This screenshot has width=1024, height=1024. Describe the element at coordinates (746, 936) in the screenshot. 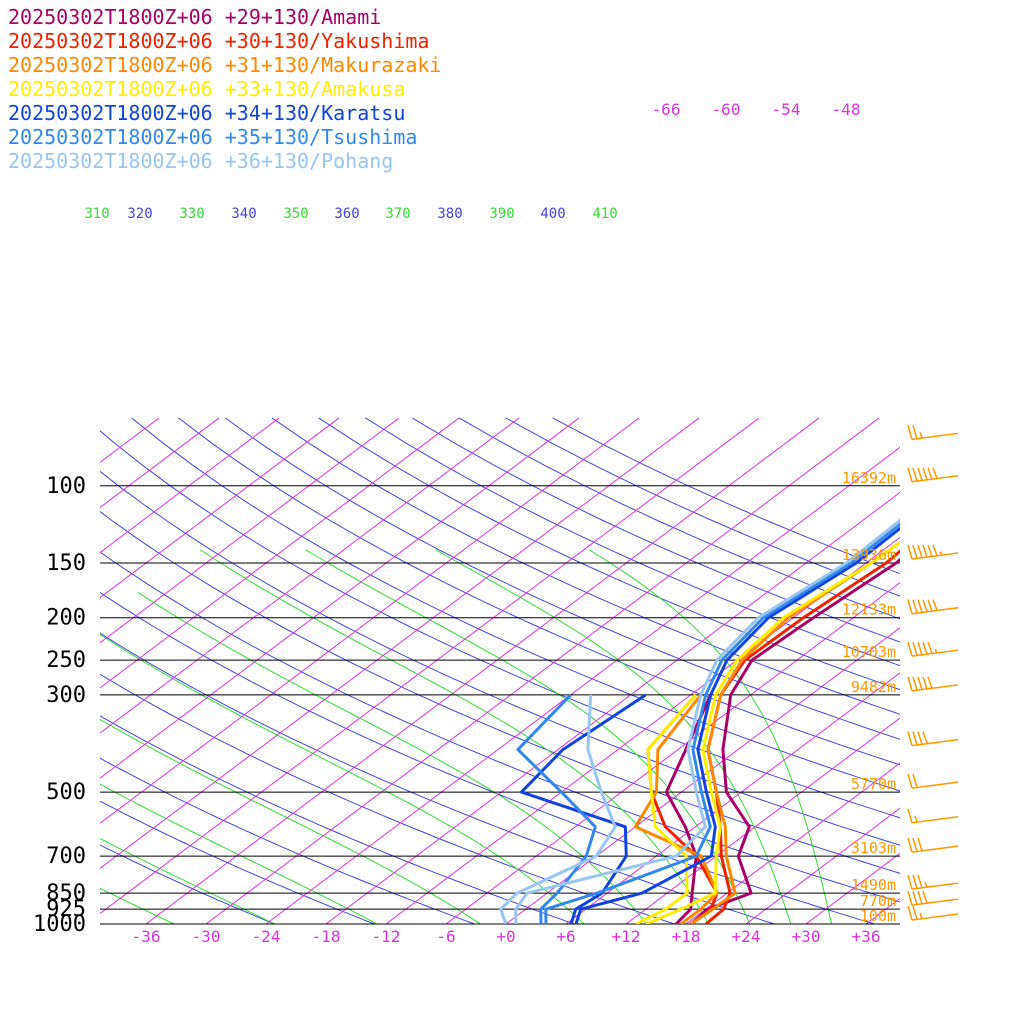

I see `temperature-tick-label: +24` at that location.